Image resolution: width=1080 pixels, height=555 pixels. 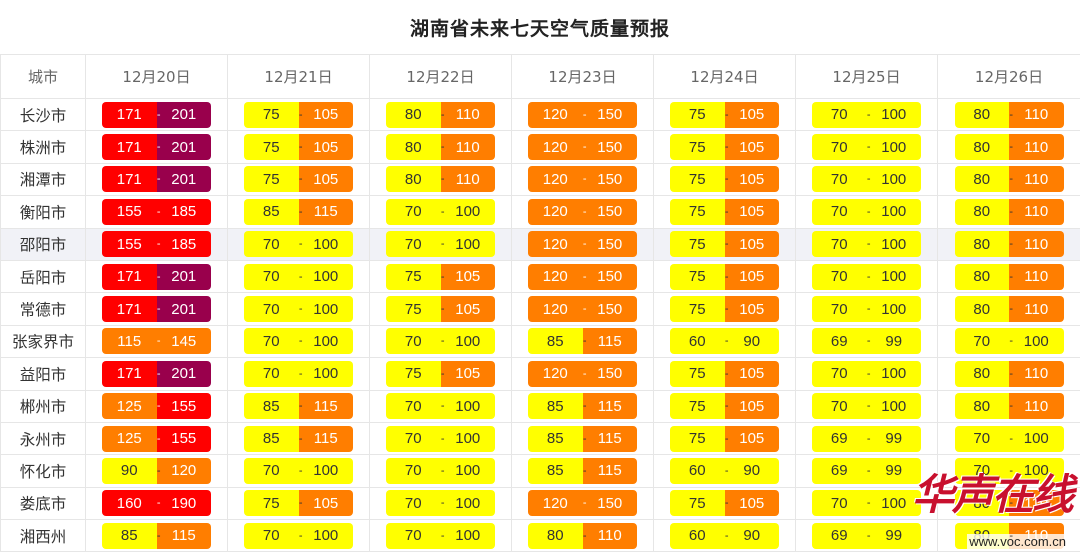 What do you see at coordinates (440, 76) in the screenshot?
I see `date-column-header: 12月22日` at bounding box center [440, 76].